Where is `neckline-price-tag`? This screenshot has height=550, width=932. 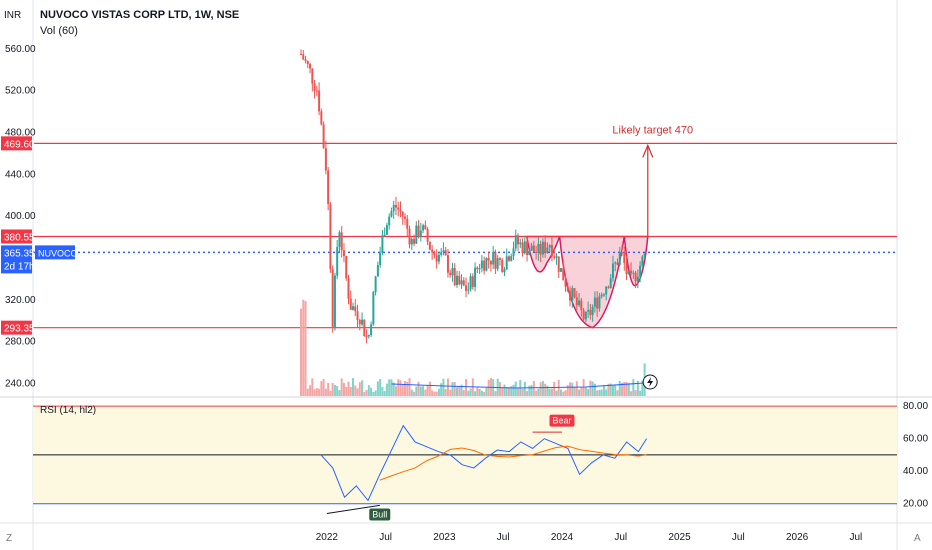 neckline-price-tag is located at coordinates (16, 236).